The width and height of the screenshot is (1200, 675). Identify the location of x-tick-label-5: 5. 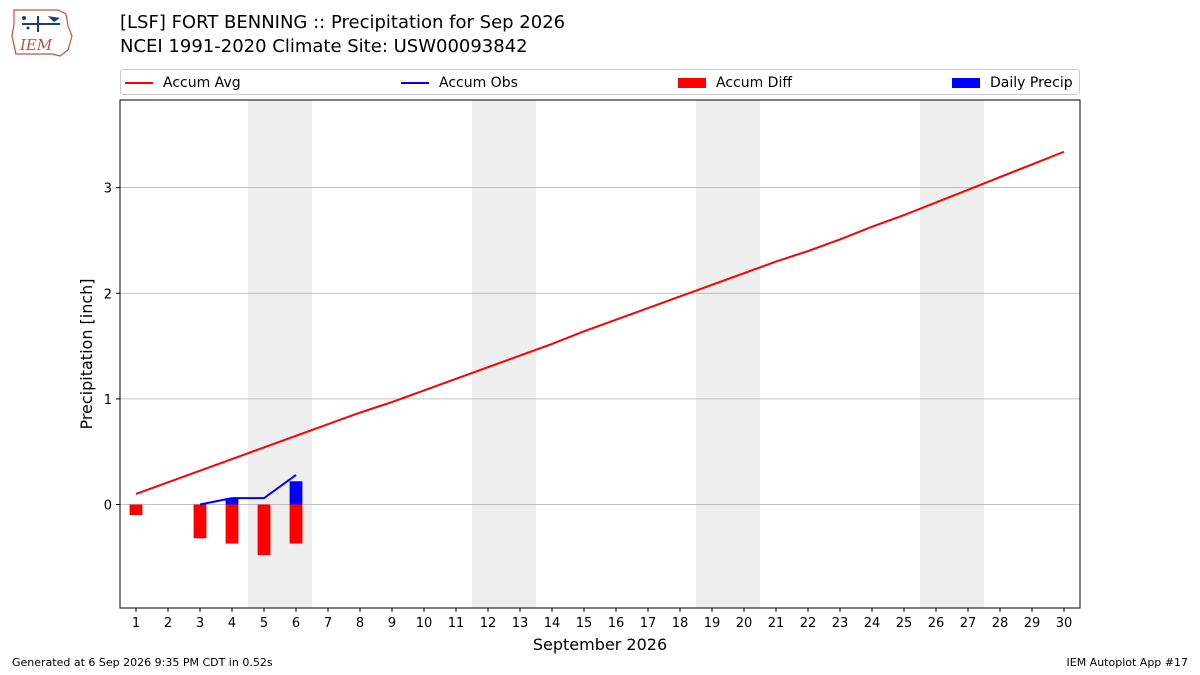
(264, 623).